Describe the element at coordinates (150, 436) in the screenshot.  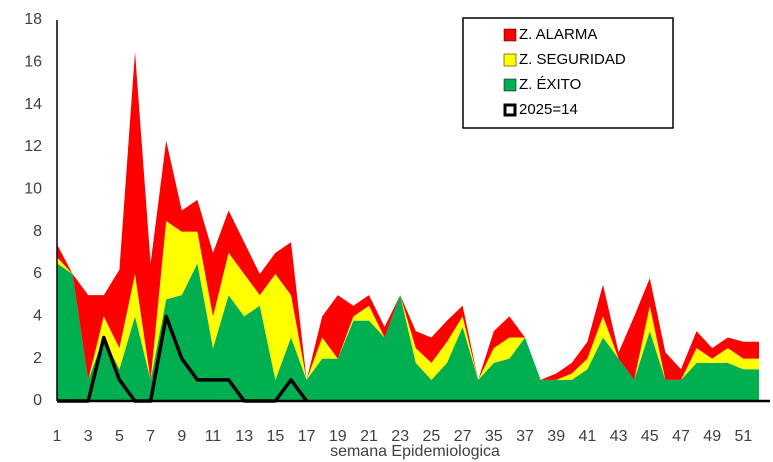
I see `x-tick-label: 7` at that location.